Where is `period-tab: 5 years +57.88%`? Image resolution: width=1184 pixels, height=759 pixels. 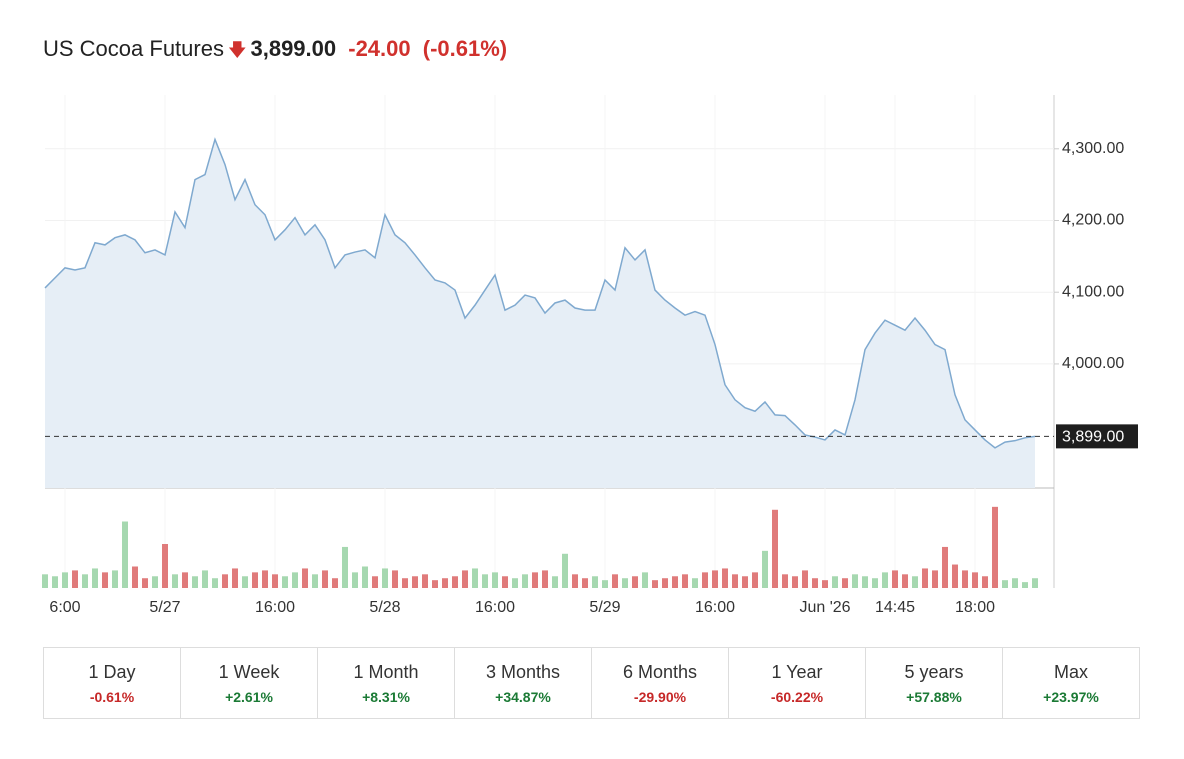 period-tab: 5 years +57.88% is located at coordinates (934, 683).